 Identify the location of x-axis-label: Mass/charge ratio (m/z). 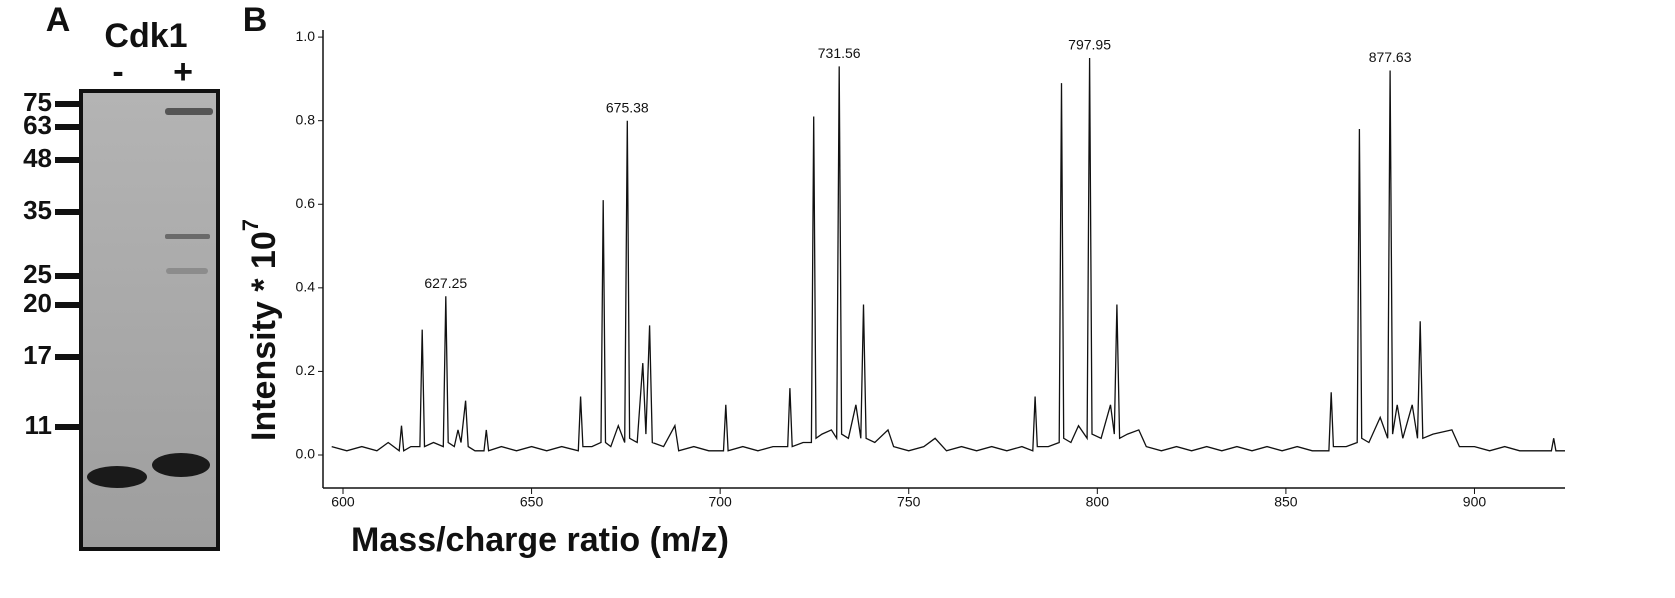
(540, 540).